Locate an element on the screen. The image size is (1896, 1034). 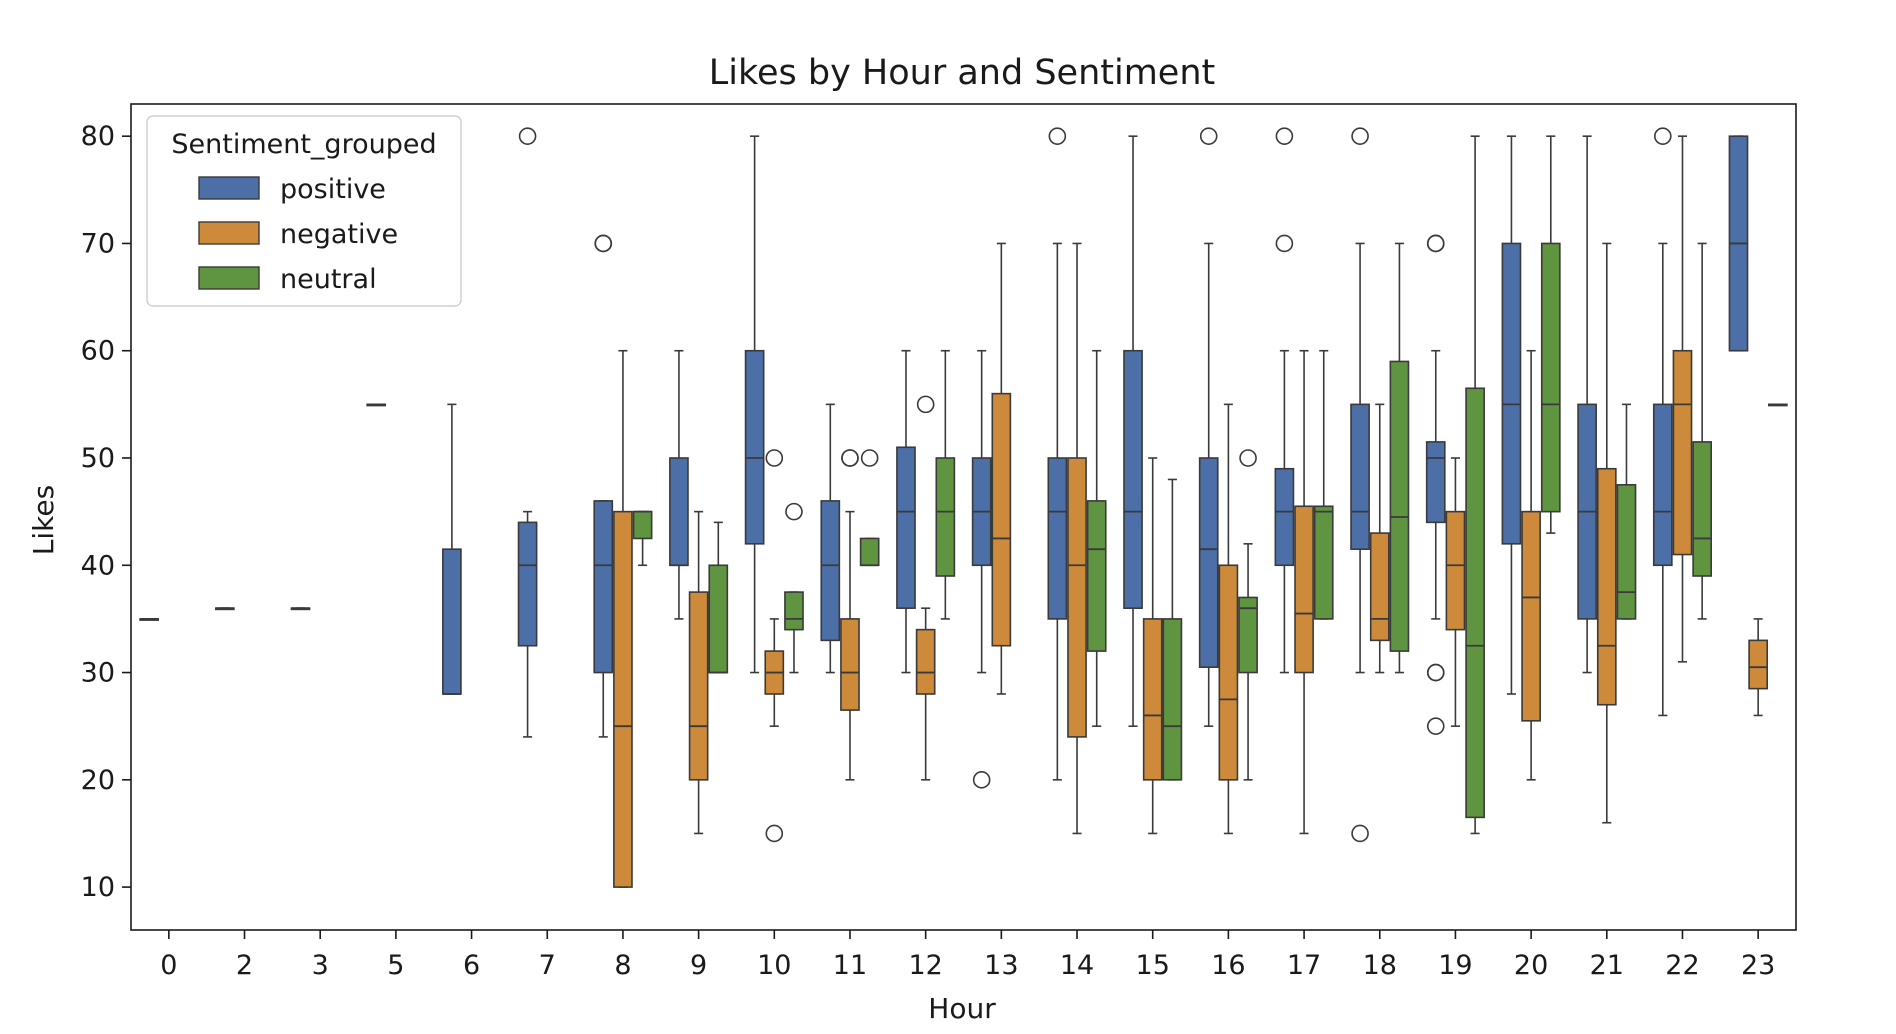
legend-swatch-neutral is located at coordinates (229, 278).